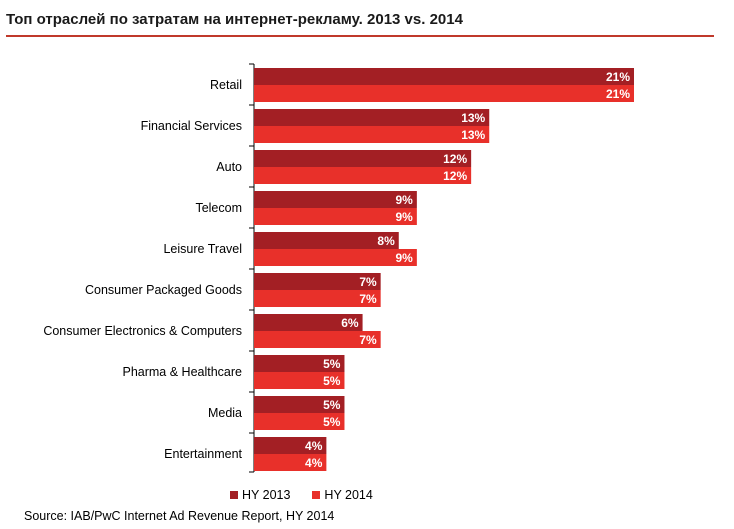 The width and height of the screenshot is (734, 529). Describe the element at coordinates (202, 249) in the screenshot. I see `category-label: Leisure Travel` at that location.